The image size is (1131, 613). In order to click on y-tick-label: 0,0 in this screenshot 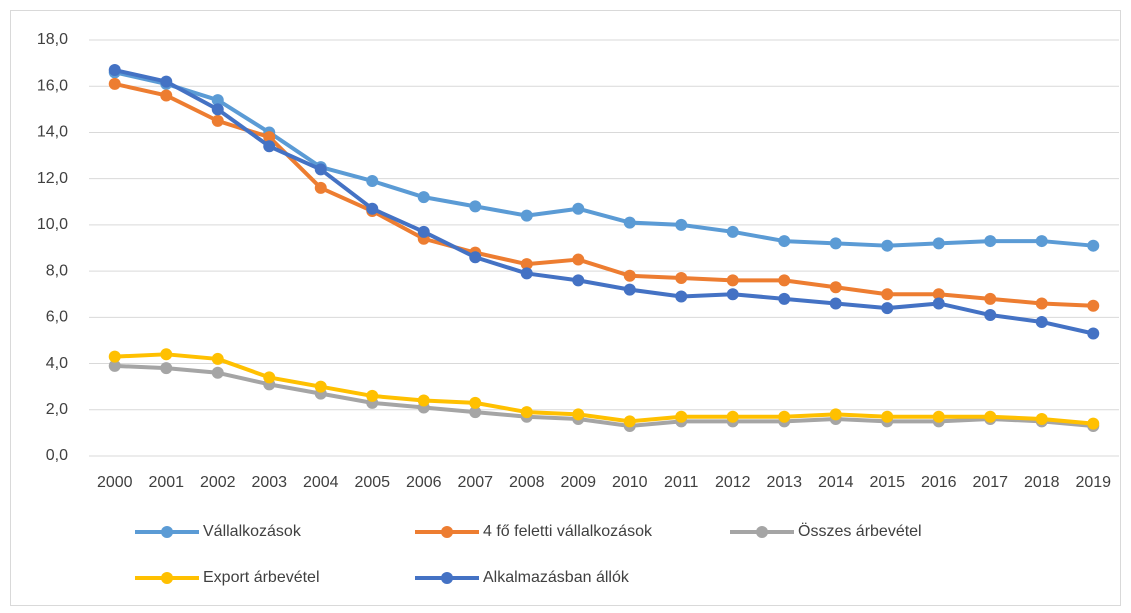, I will do `click(57, 455)`.